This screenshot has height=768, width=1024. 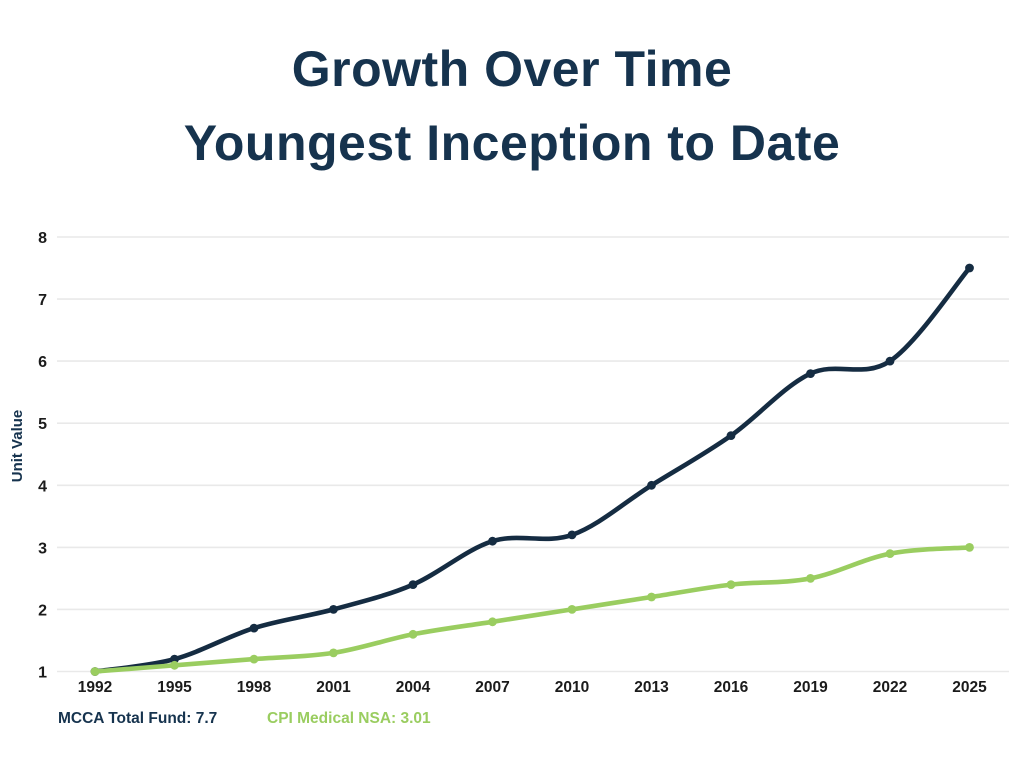 What do you see at coordinates (512, 143) in the screenshot?
I see `chart-subtitle: Youngest Inception to Date` at bounding box center [512, 143].